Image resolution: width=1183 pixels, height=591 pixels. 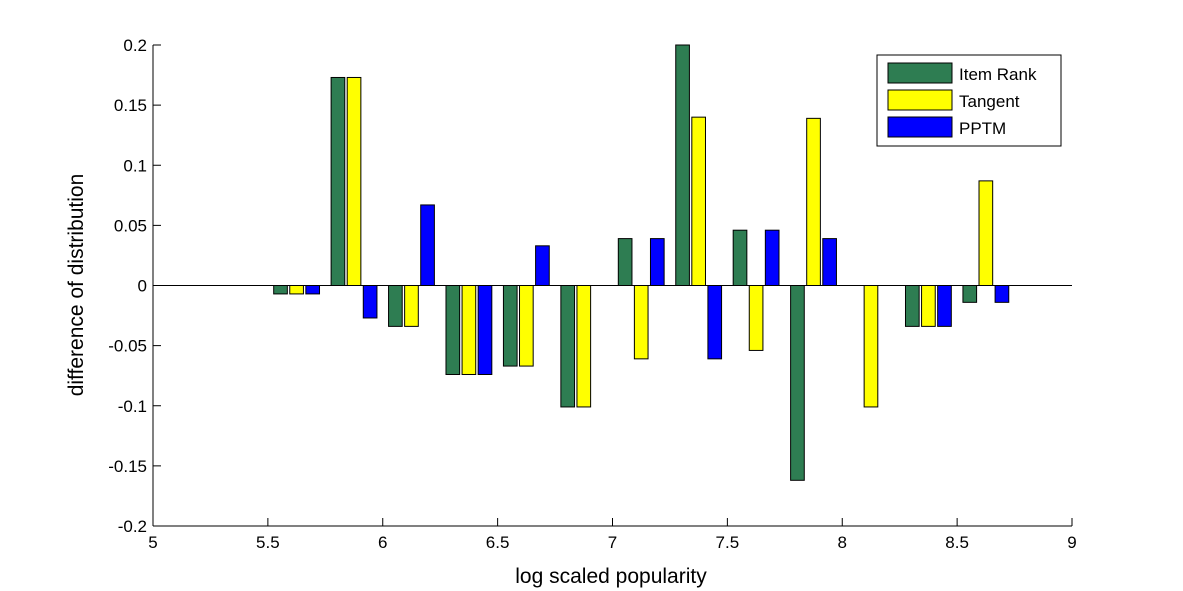 I want to click on y-tick-label: -0.15, so click(x=127, y=466).